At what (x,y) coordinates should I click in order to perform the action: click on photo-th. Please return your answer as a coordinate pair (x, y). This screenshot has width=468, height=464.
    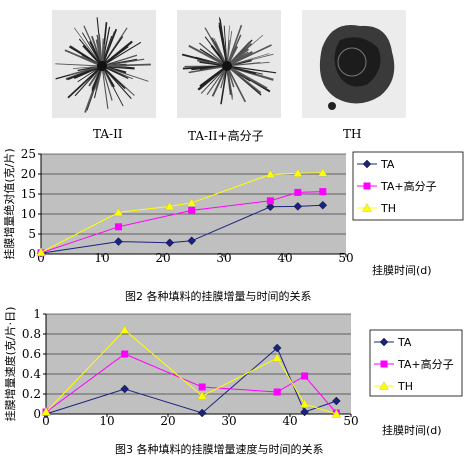
    Looking at the image, I should click on (354, 64).